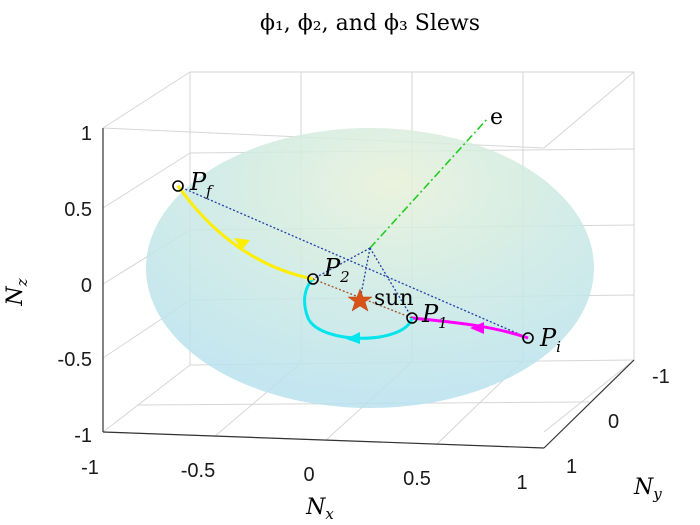 The image size is (700, 525). Describe the element at coordinates (78, 210) in the screenshot. I see `z-tick-label: 0.5` at that location.